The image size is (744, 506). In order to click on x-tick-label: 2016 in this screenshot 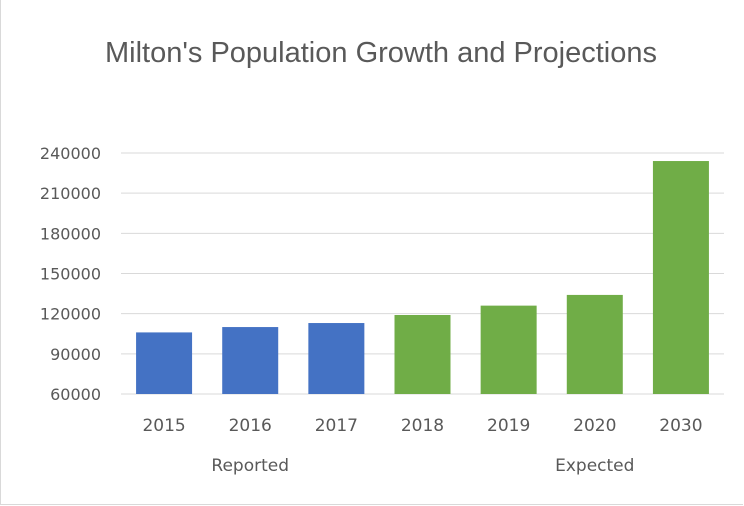, I will do `click(250, 426)`.